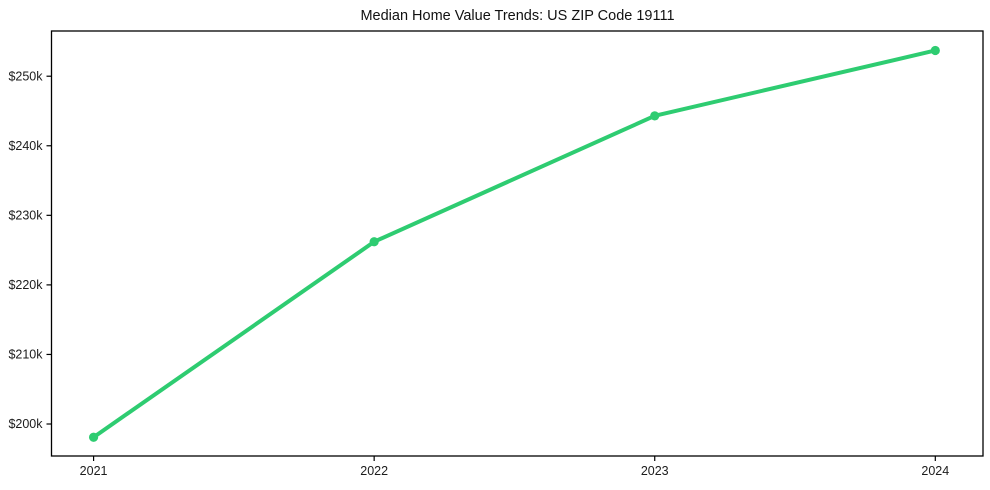  Describe the element at coordinates (25, 285) in the screenshot. I see `y-tick-label: $220k` at that location.